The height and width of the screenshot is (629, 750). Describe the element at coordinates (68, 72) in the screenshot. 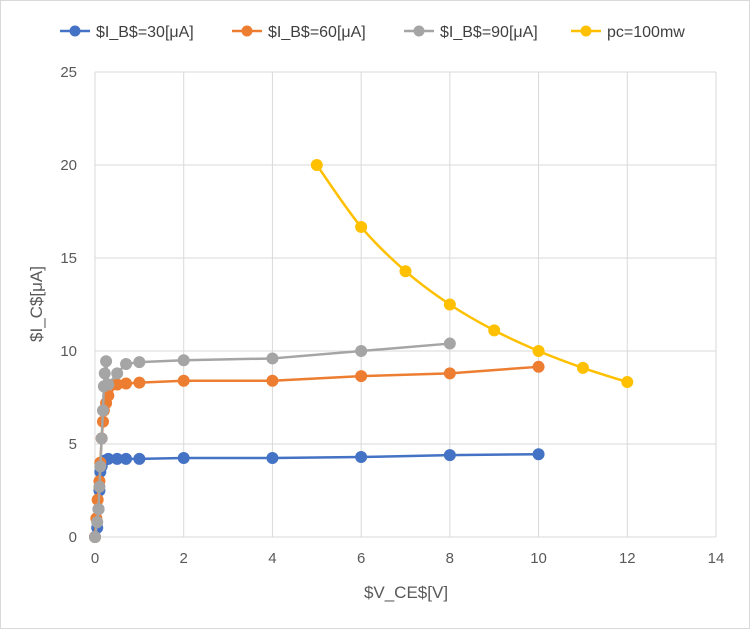

I see `y-tick-label: 25` at that location.